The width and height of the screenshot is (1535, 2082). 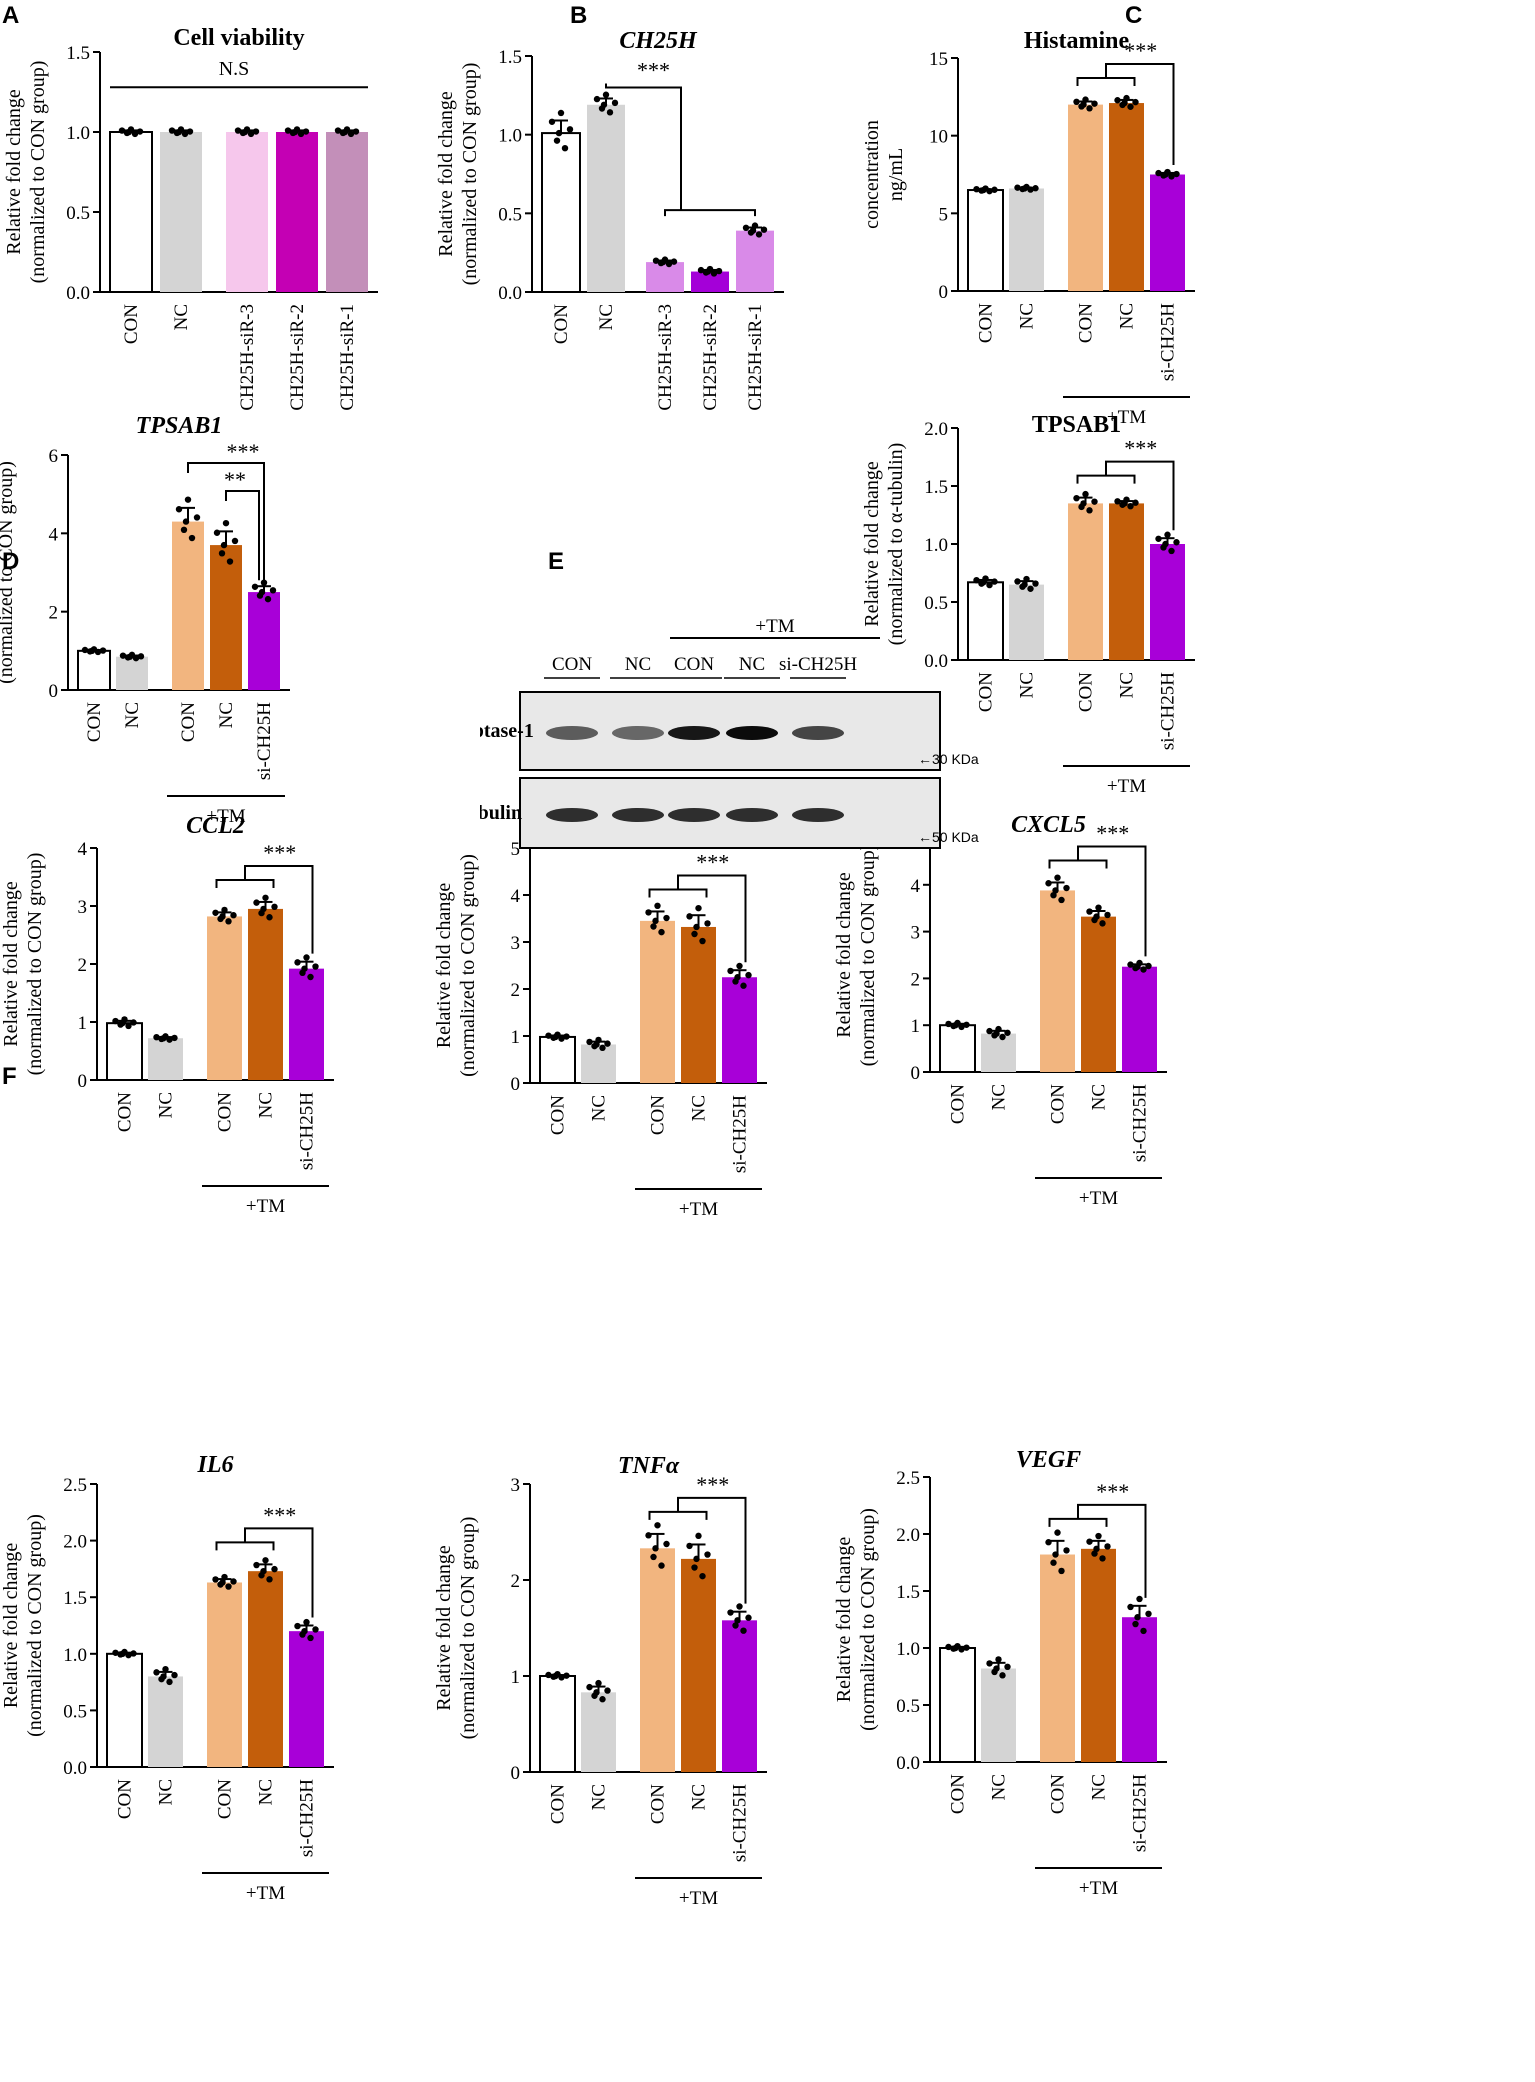 What do you see at coordinates (908, 1535) in the screenshot?
I see `y-tick-label: 2.0` at bounding box center [908, 1535].